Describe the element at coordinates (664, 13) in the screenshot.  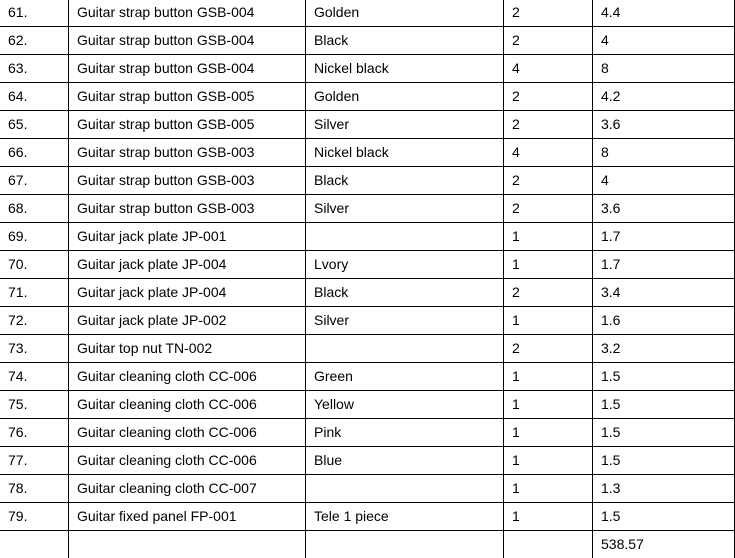
I see `table-cell: 4.4` at that location.